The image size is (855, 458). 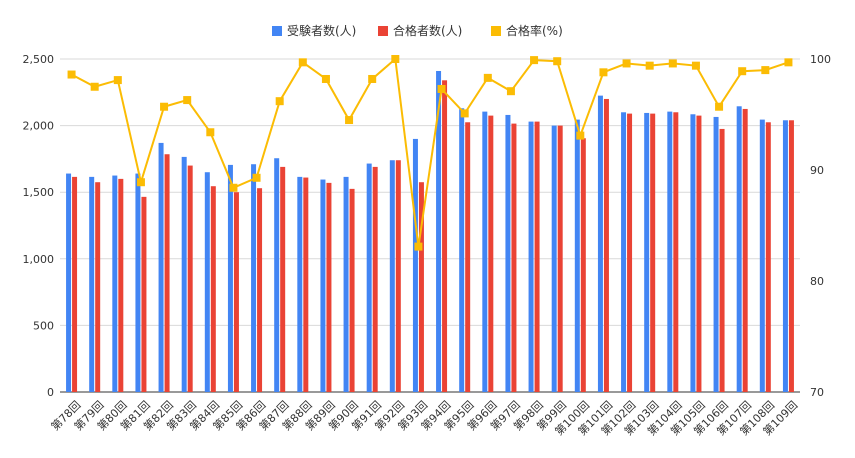 What do you see at coordinates (39, 192) in the screenshot?
I see `y-left-tick-label: 1,500` at bounding box center [39, 192].